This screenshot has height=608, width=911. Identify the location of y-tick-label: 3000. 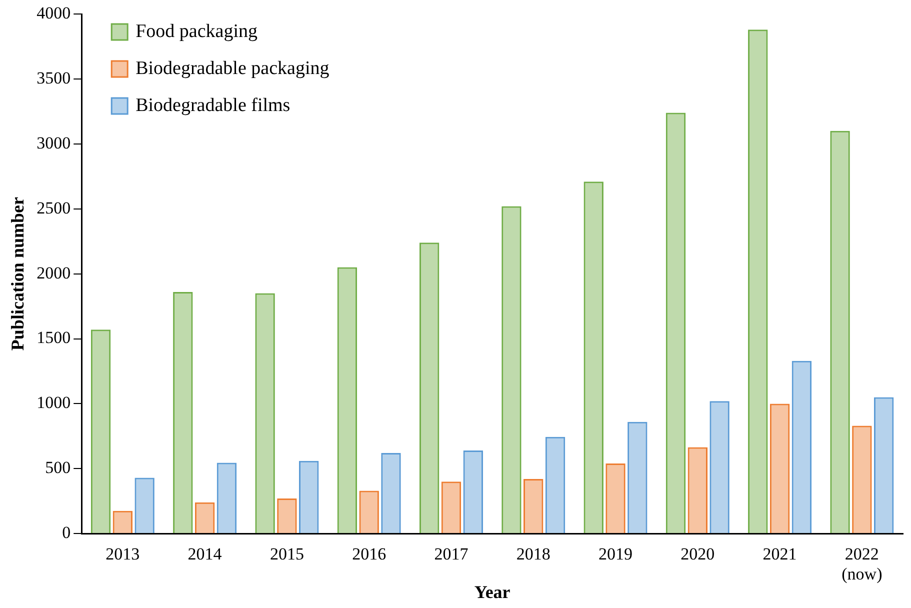
(53, 142).